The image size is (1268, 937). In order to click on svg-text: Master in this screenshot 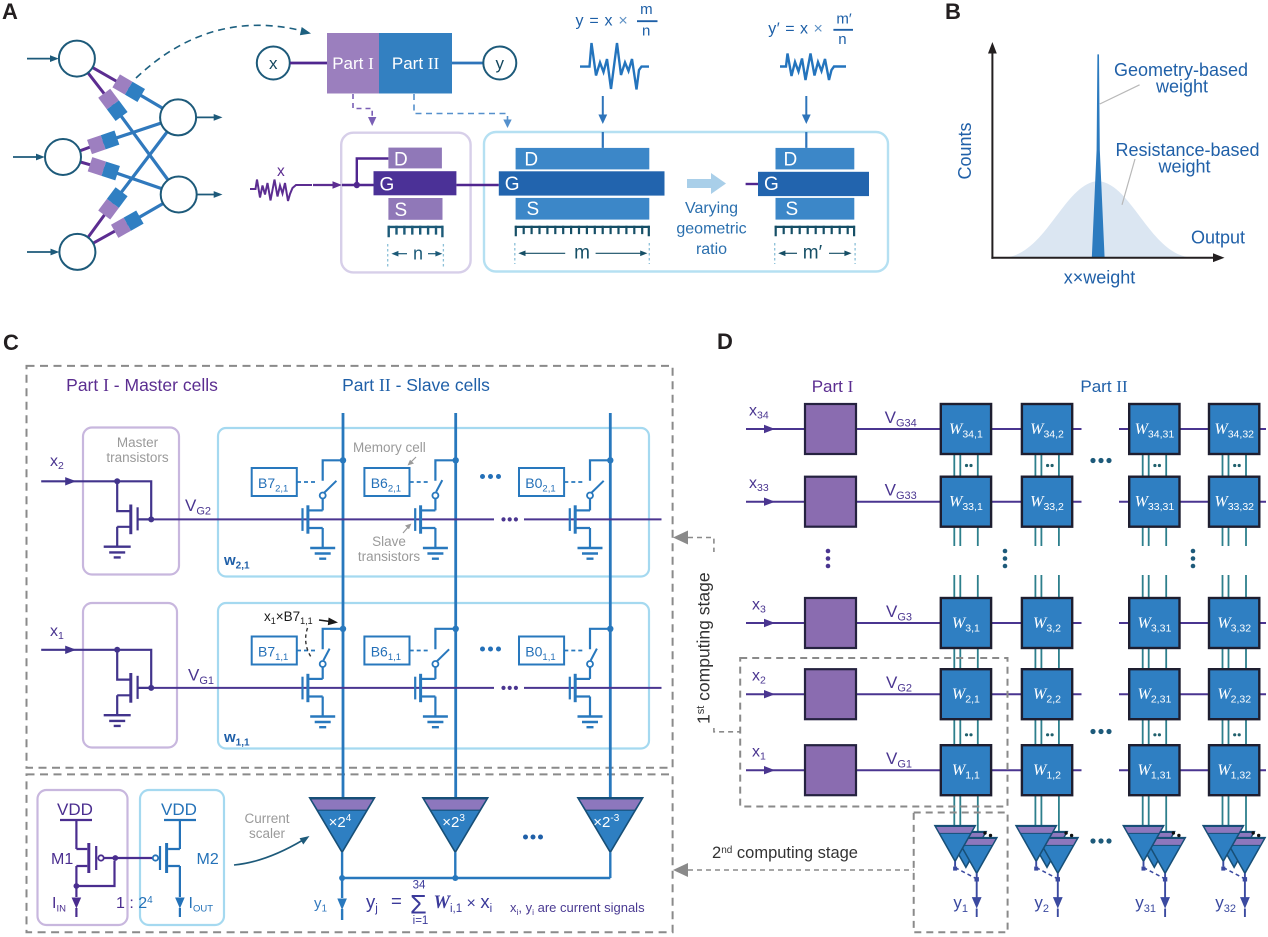, I will do `click(138, 442)`.